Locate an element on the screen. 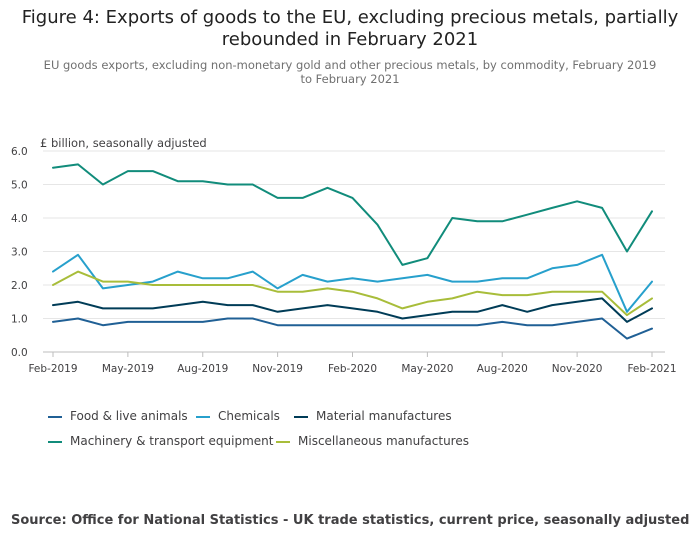 This screenshot has width=700, height=549. legend-item: Miscellaneous manufactures is located at coordinates (372, 441).